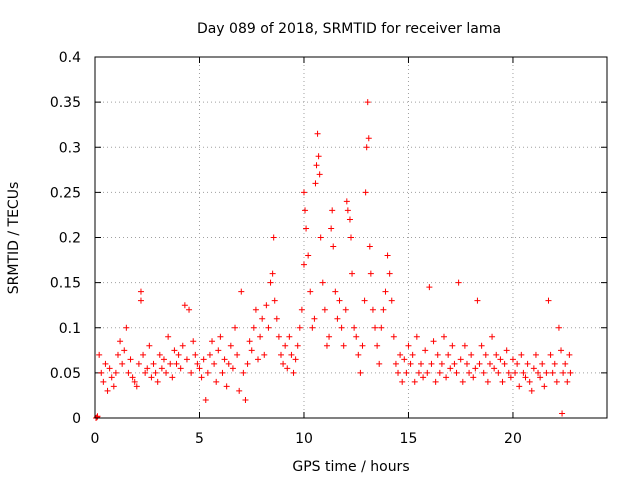 This screenshot has height=480, width=640. I want to click on y-tick-label: 0.05, so click(65, 374).